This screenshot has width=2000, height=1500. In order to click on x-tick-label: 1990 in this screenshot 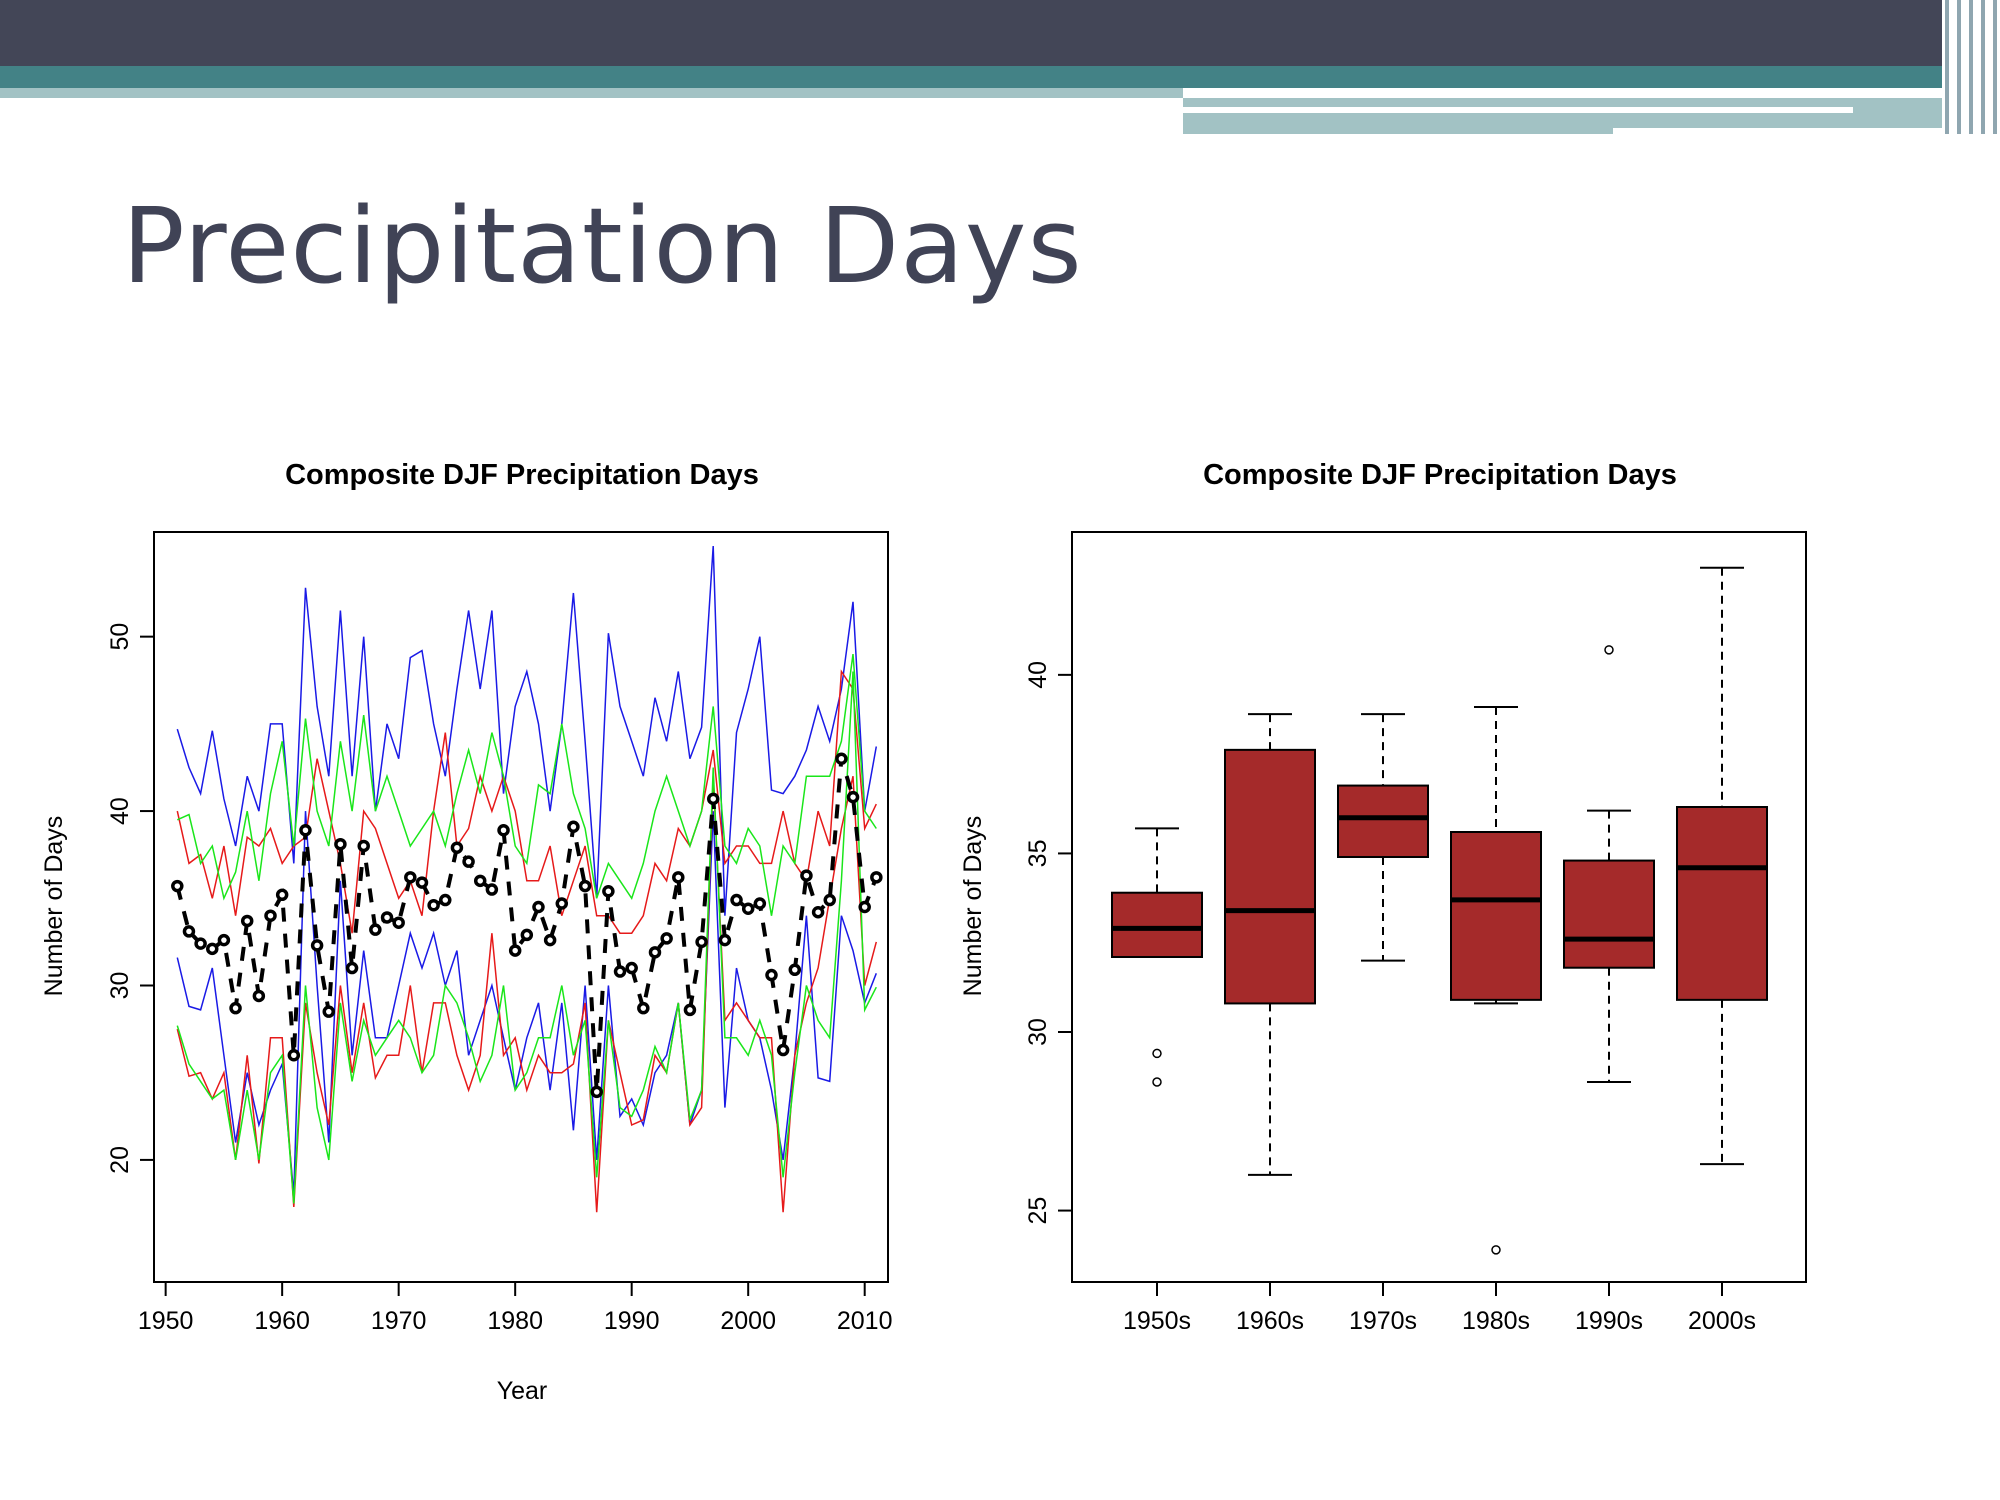, I will do `click(632, 1321)`.